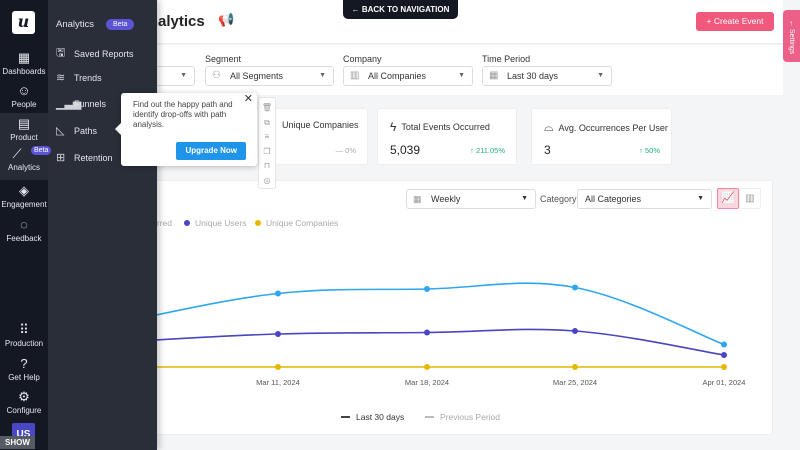  I want to click on help-icon: ?, so click(24, 363).